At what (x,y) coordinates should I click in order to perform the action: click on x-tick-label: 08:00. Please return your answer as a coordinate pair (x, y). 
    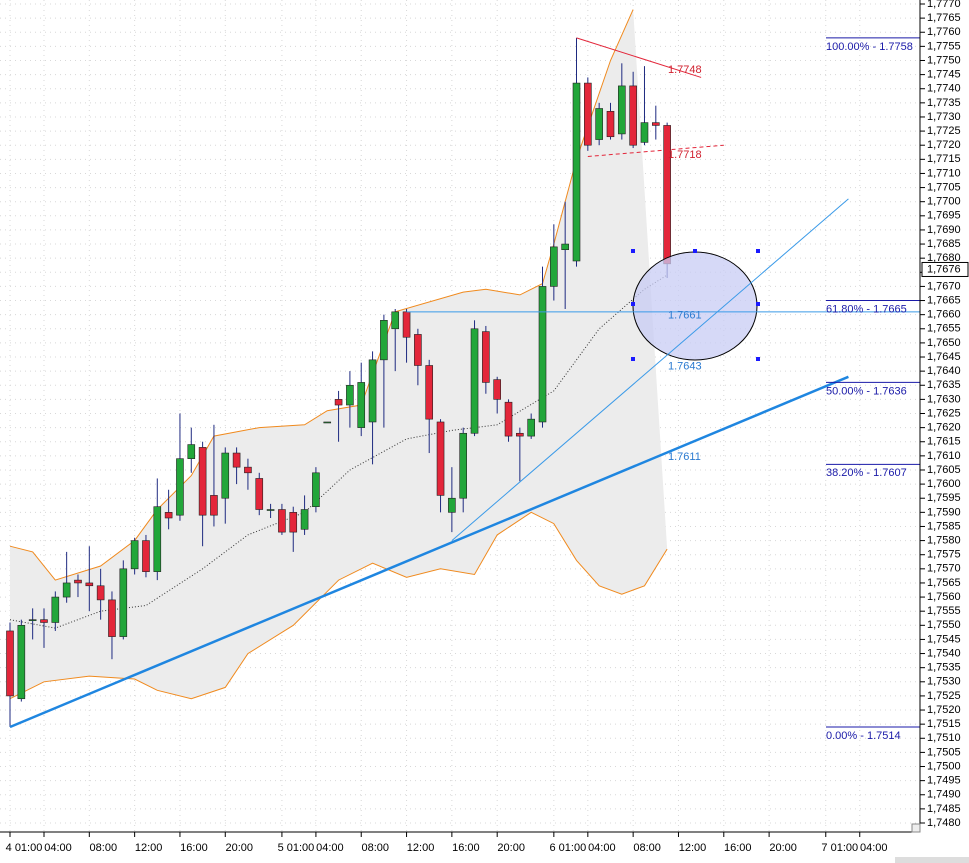
    Looking at the image, I should click on (375, 848).